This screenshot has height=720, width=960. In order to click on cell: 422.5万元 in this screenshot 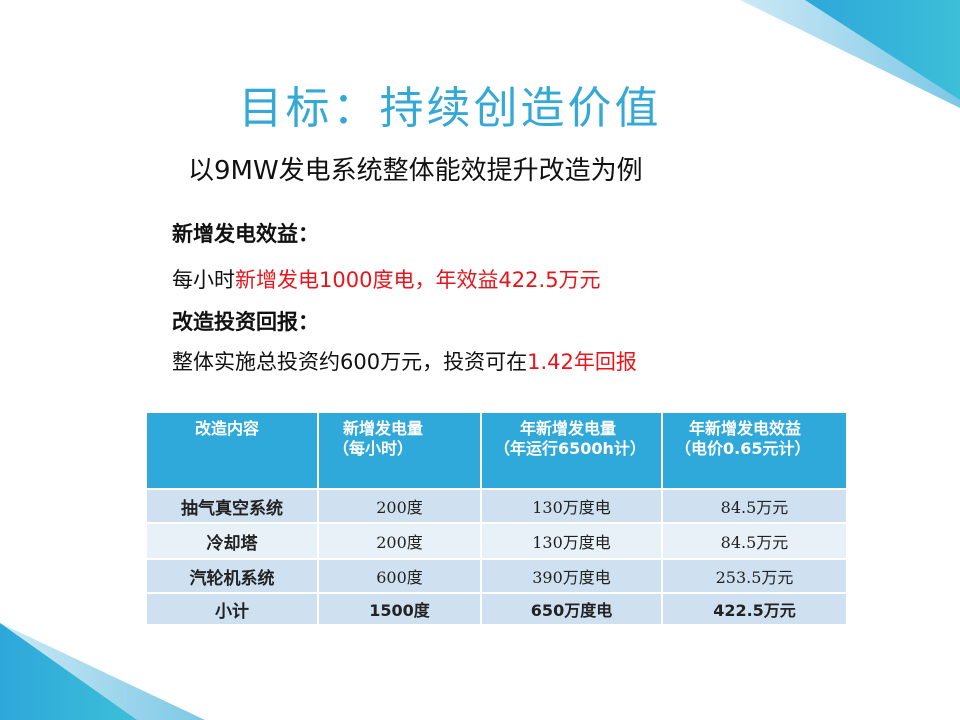, I will do `click(754, 608)`.